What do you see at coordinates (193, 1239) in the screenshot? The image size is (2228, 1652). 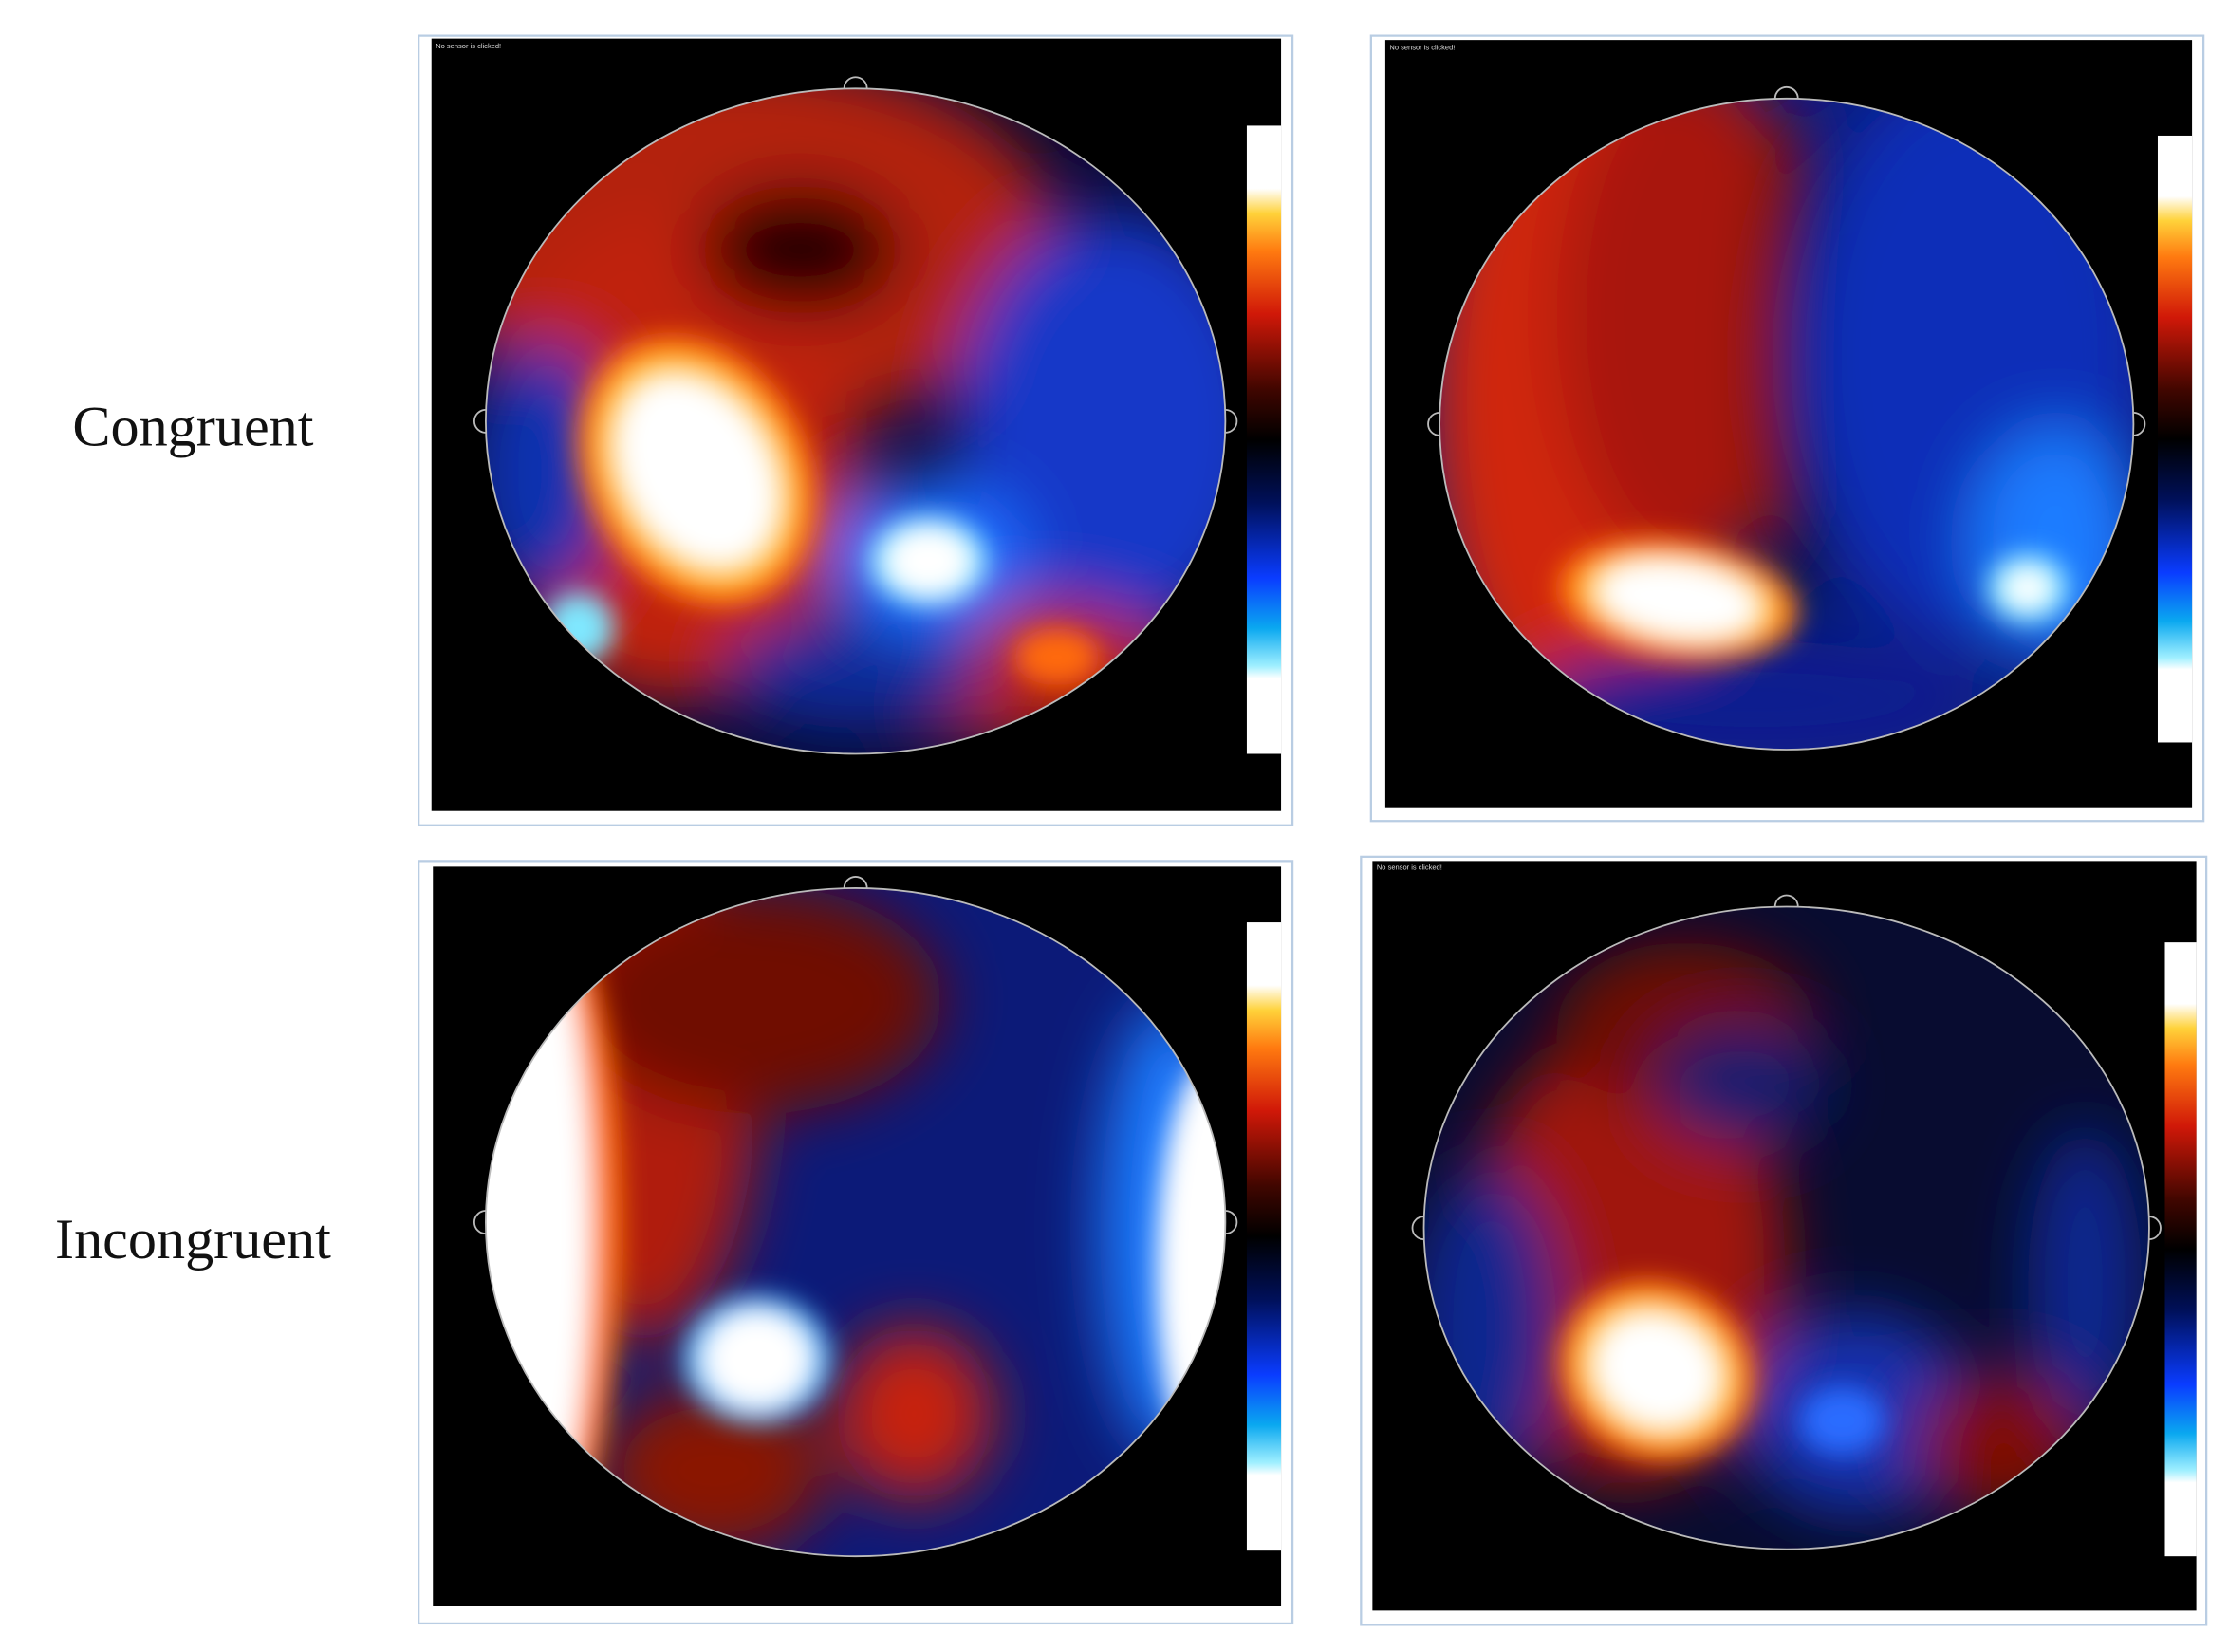 I see `row-label: Incongruent` at bounding box center [193, 1239].